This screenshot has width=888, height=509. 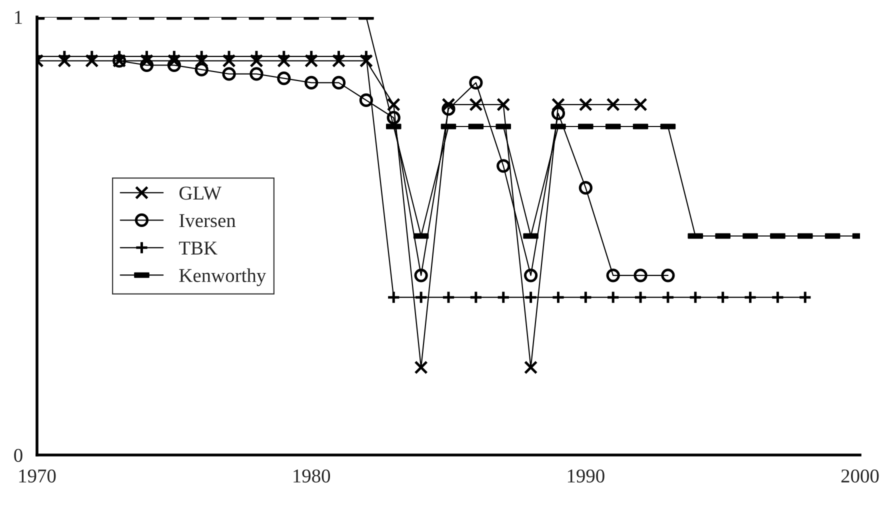 I want to click on x-tick-label: 1990, so click(x=586, y=476).